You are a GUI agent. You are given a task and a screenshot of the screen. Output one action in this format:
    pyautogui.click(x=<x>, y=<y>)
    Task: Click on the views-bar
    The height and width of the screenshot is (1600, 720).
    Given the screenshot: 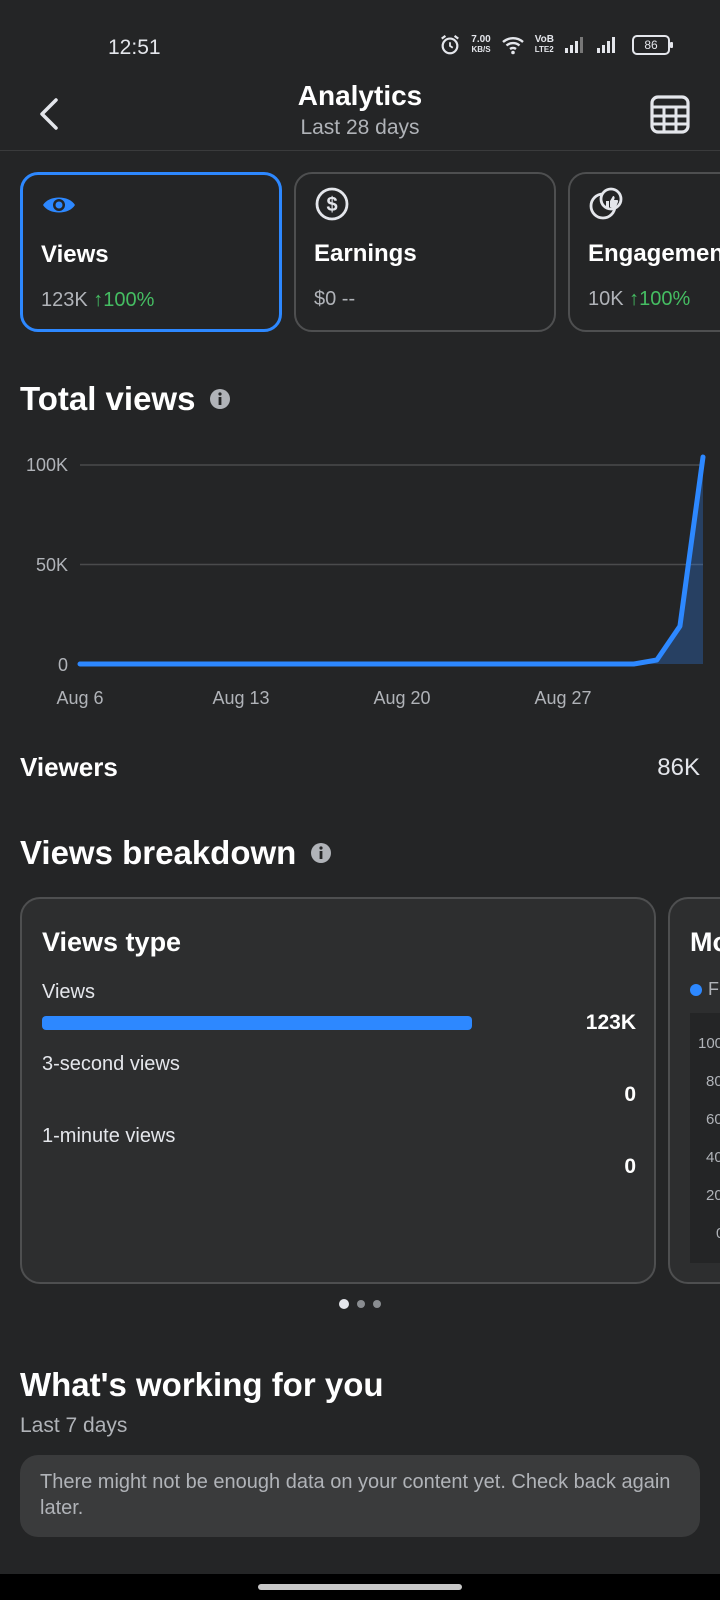 What is the action you would take?
    pyautogui.click(x=257, y=1023)
    